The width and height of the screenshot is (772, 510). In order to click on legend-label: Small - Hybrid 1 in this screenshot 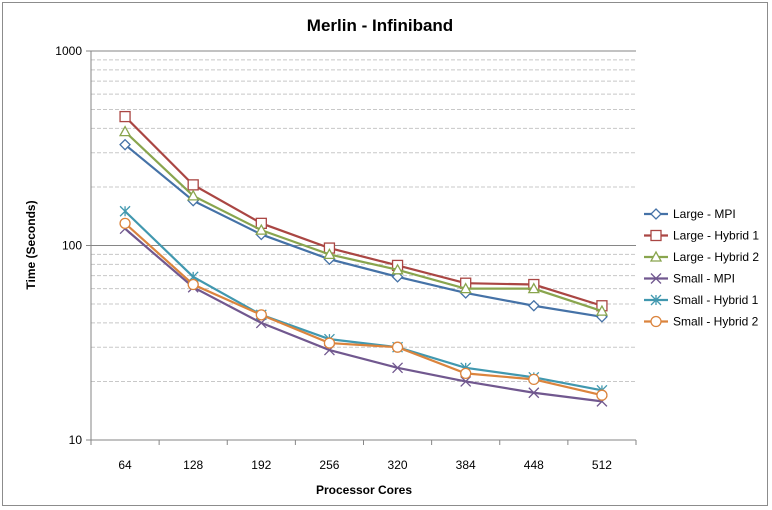, I will do `click(716, 300)`.